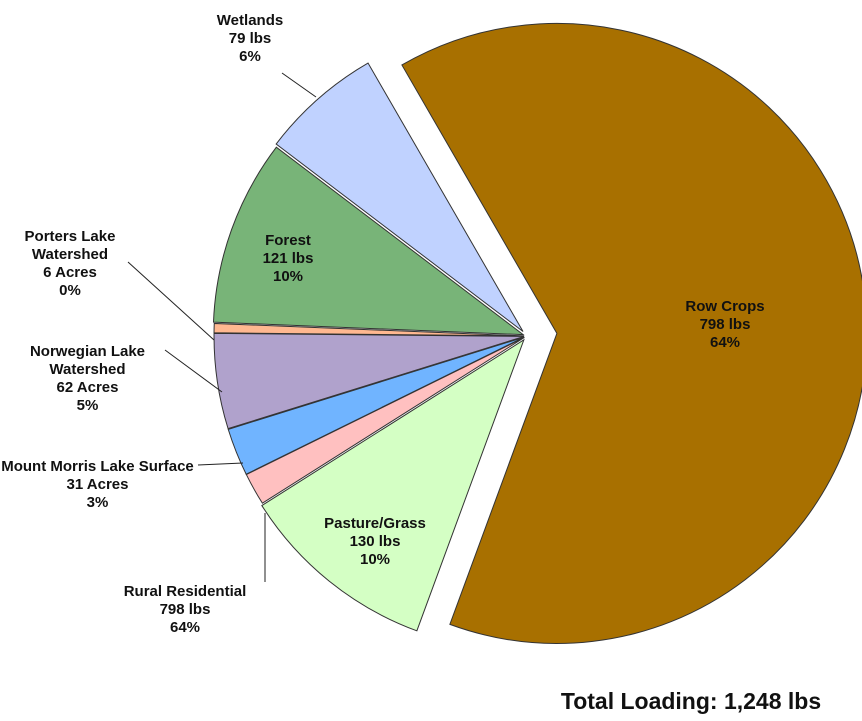  Describe the element at coordinates (691, 701) in the screenshot. I see `total-annotation: Total Loading: 1,248 lbs` at that location.